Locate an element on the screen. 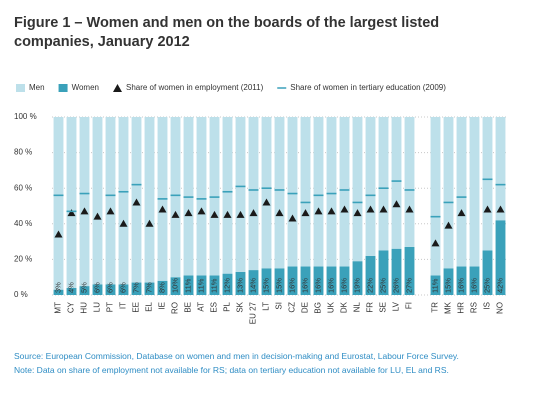 The width and height of the screenshot is (533, 401). x-tick-label: NL is located at coordinates (357, 306).